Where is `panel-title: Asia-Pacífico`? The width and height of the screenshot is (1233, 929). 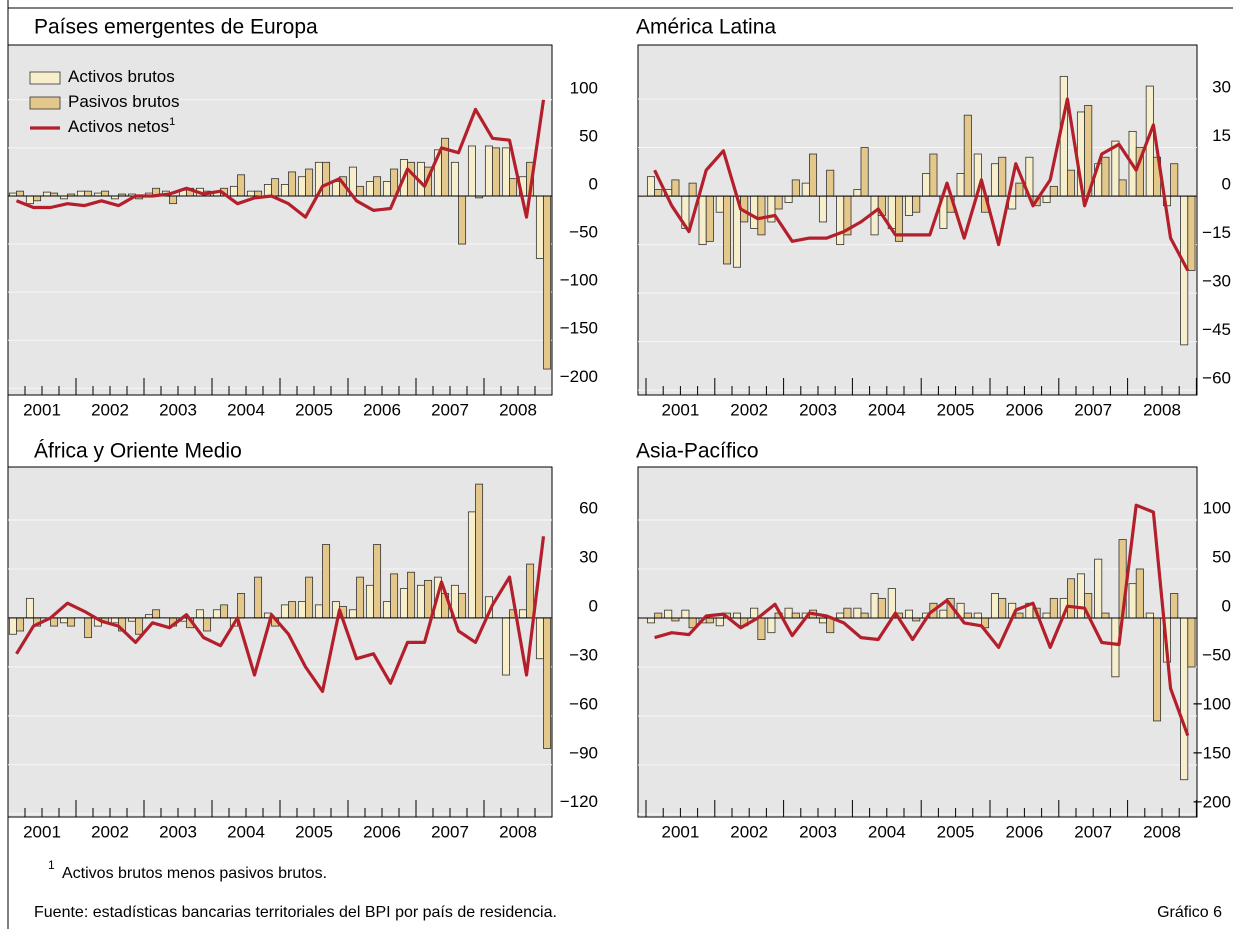 panel-title: Asia-Pacífico is located at coordinates (697, 451).